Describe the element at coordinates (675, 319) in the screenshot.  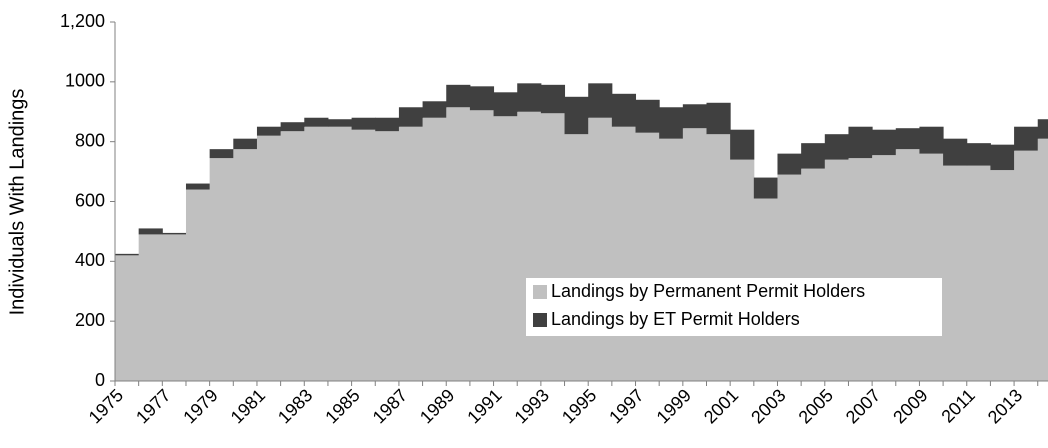
I see `legend-label: Landings by ET Permit Holders` at that location.